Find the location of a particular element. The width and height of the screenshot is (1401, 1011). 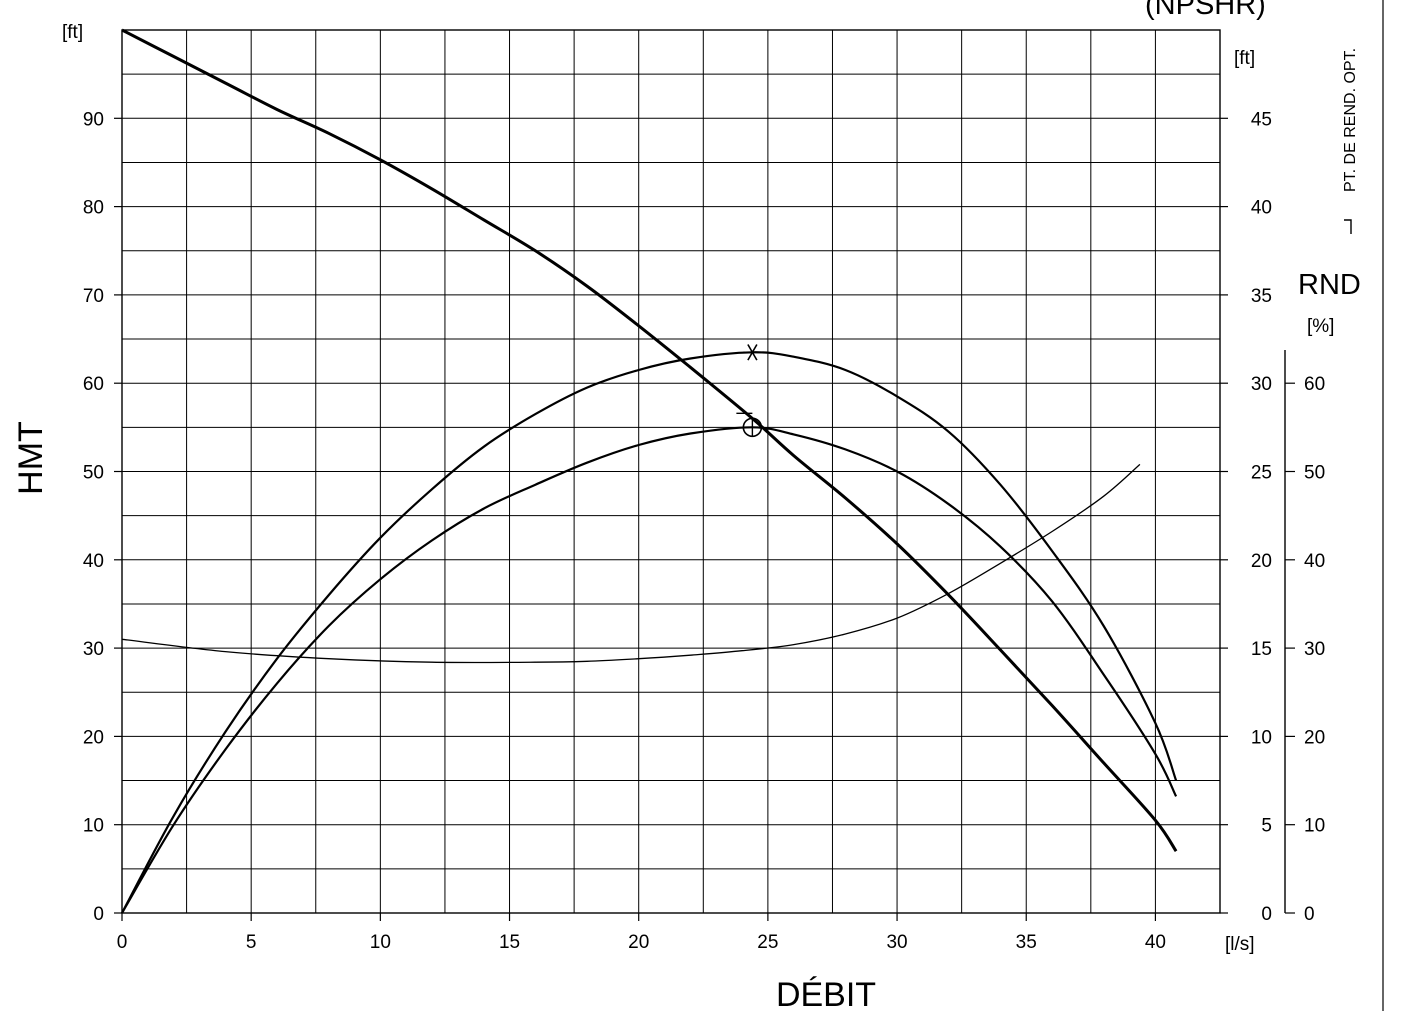

x-tick-label: 25 is located at coordinates (767, 942).